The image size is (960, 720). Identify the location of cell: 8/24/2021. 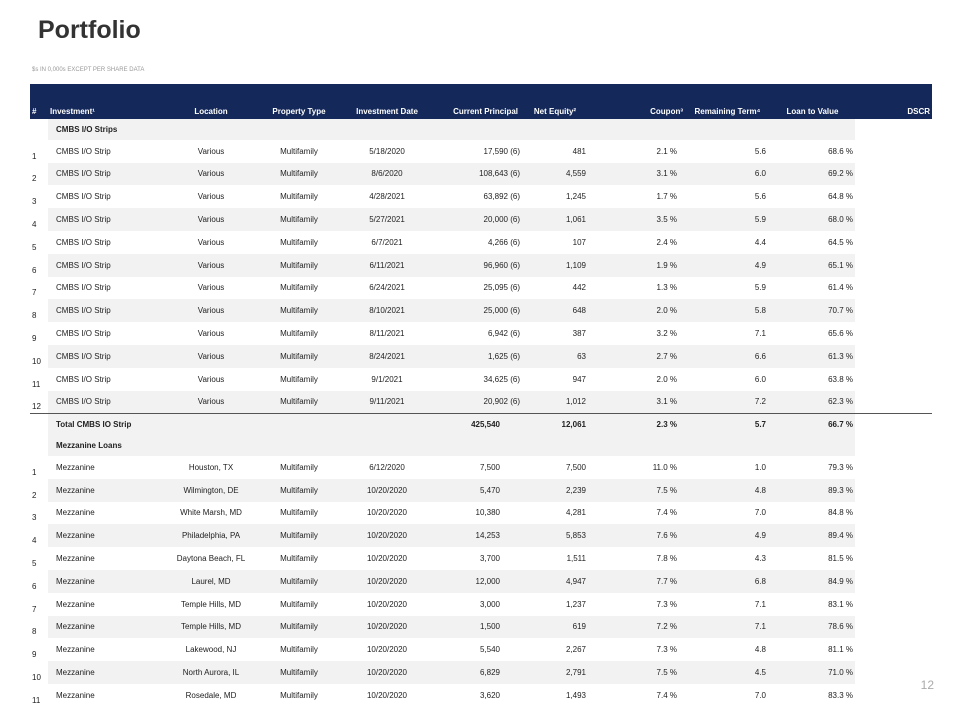
(387, 356).